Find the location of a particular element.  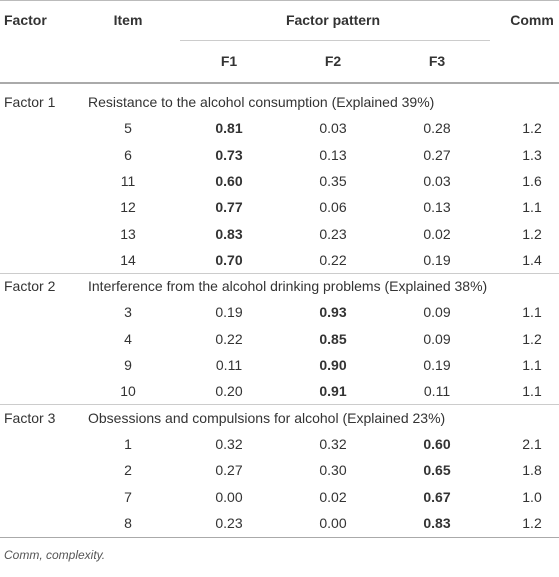

cell: 0.85 is located at coordinates (333, 338).